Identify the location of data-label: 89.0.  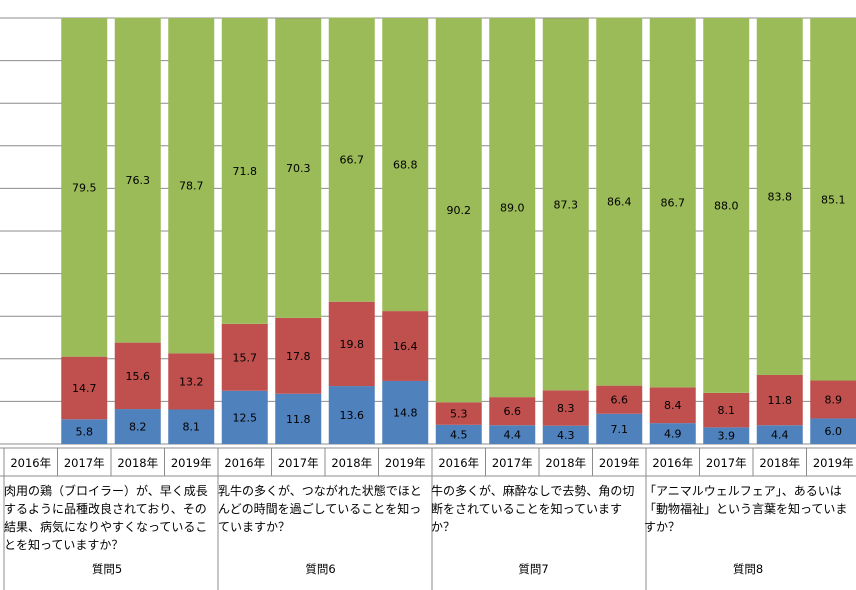
(512, 208).